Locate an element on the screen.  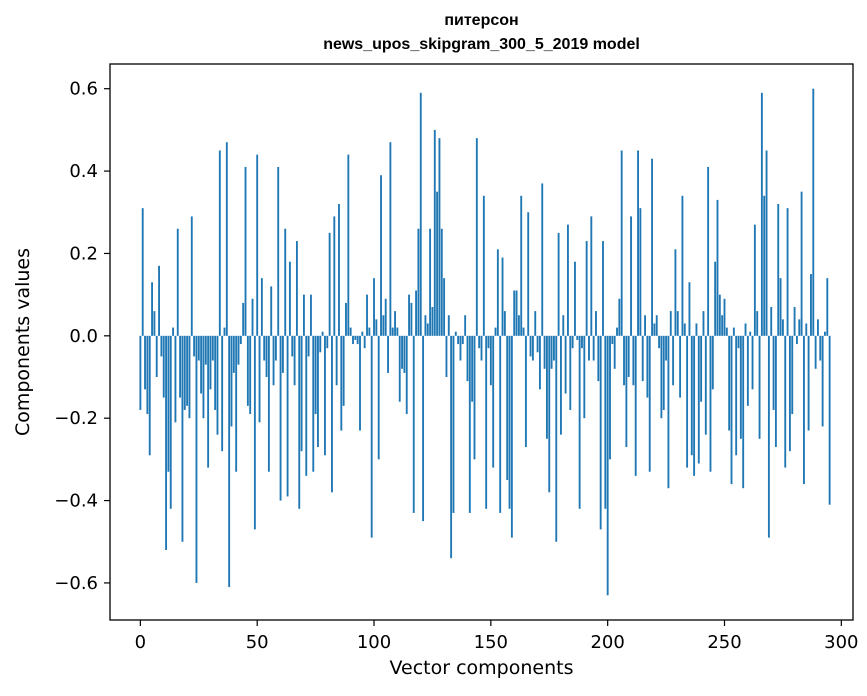
y-tick-label: 0.0 is located at coordinates (83, 336).